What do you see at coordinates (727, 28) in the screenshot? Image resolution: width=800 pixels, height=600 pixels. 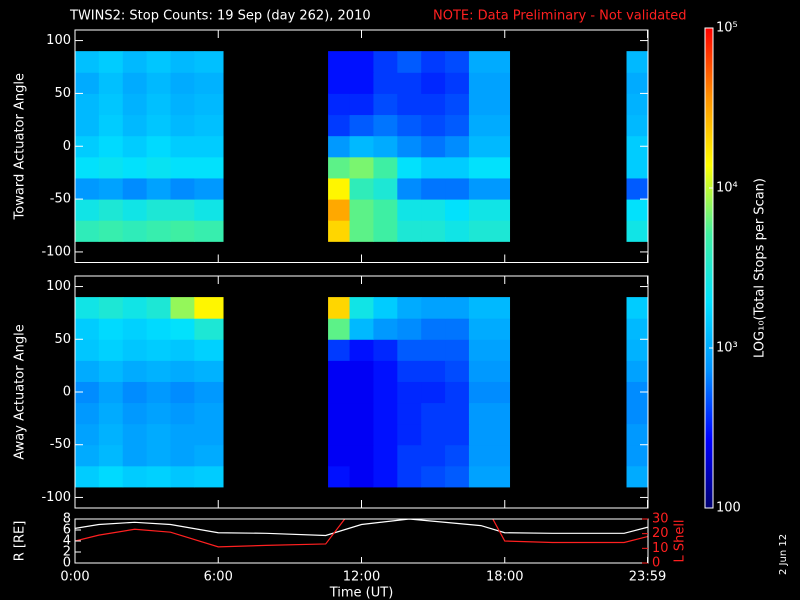 I see `colorbar-tick-label: 10⁵` at bounding box center [727, 28].